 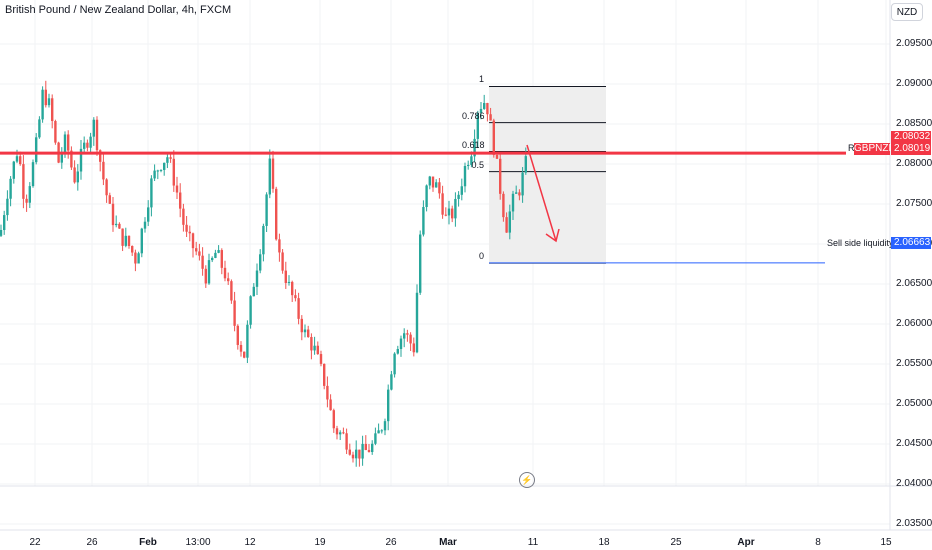 What do you see at coordinates (818, 542) in the screenshot?
I see `time-axis-label: 8` at bounding box center [818, 542].